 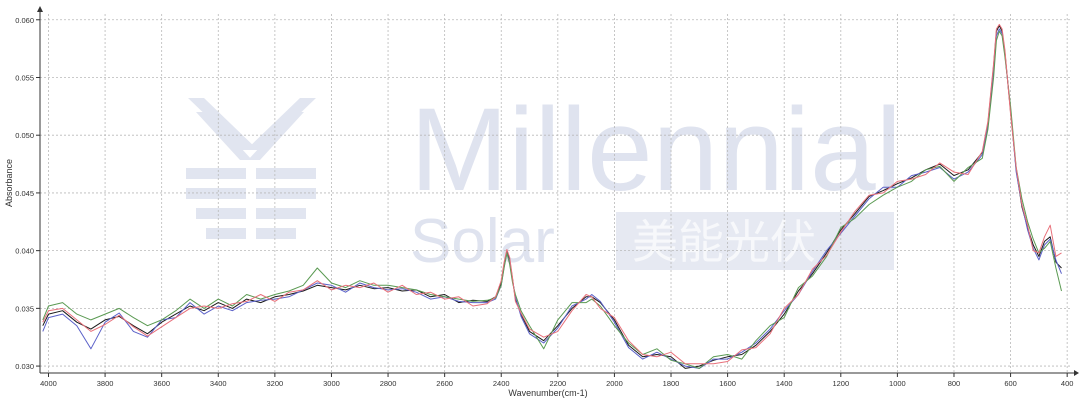 I want to click on y-tick-label: 0.055, so click(x=24, y=77).